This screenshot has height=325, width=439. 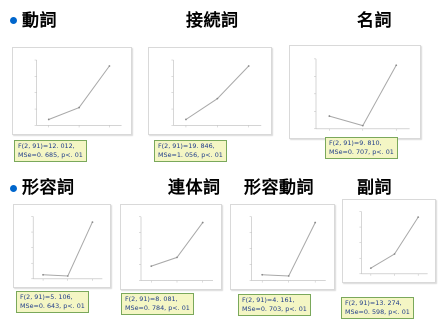 I want to click on chart-panel-meishi, so click(x=355, y=92).